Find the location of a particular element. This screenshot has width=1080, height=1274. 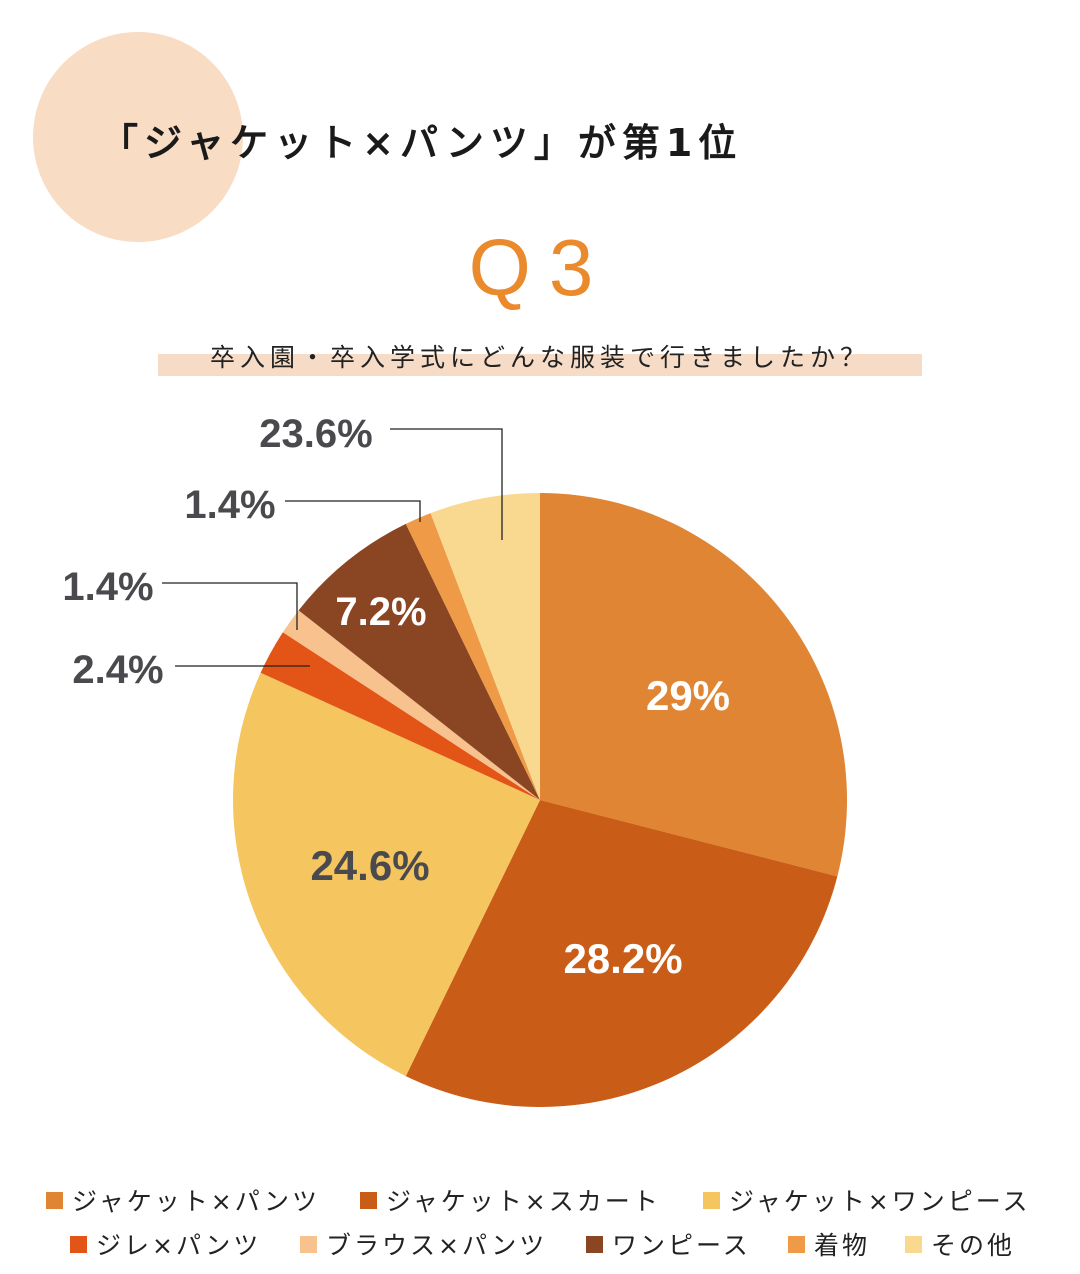

legend-item: ジャケット×スカート is located at coordinates (510, 1200).